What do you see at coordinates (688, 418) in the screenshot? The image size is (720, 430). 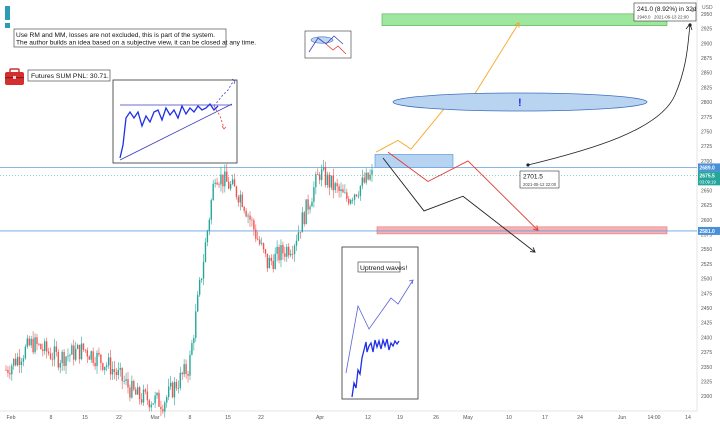 I see `x-tick-label: 14` at bounding box center [688, 418].